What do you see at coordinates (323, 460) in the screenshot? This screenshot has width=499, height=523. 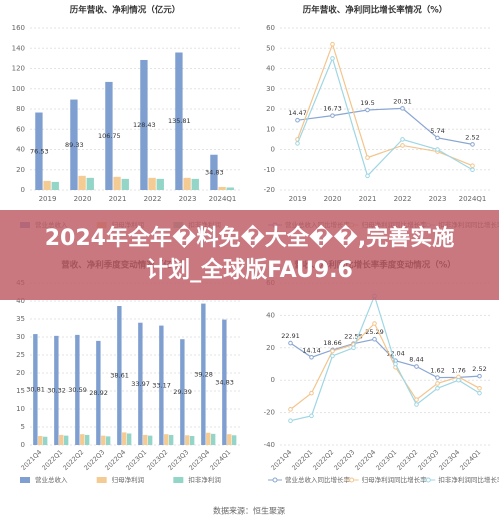 I see `x-tick-label: 2022Q2` at bounding box center [323, 460].